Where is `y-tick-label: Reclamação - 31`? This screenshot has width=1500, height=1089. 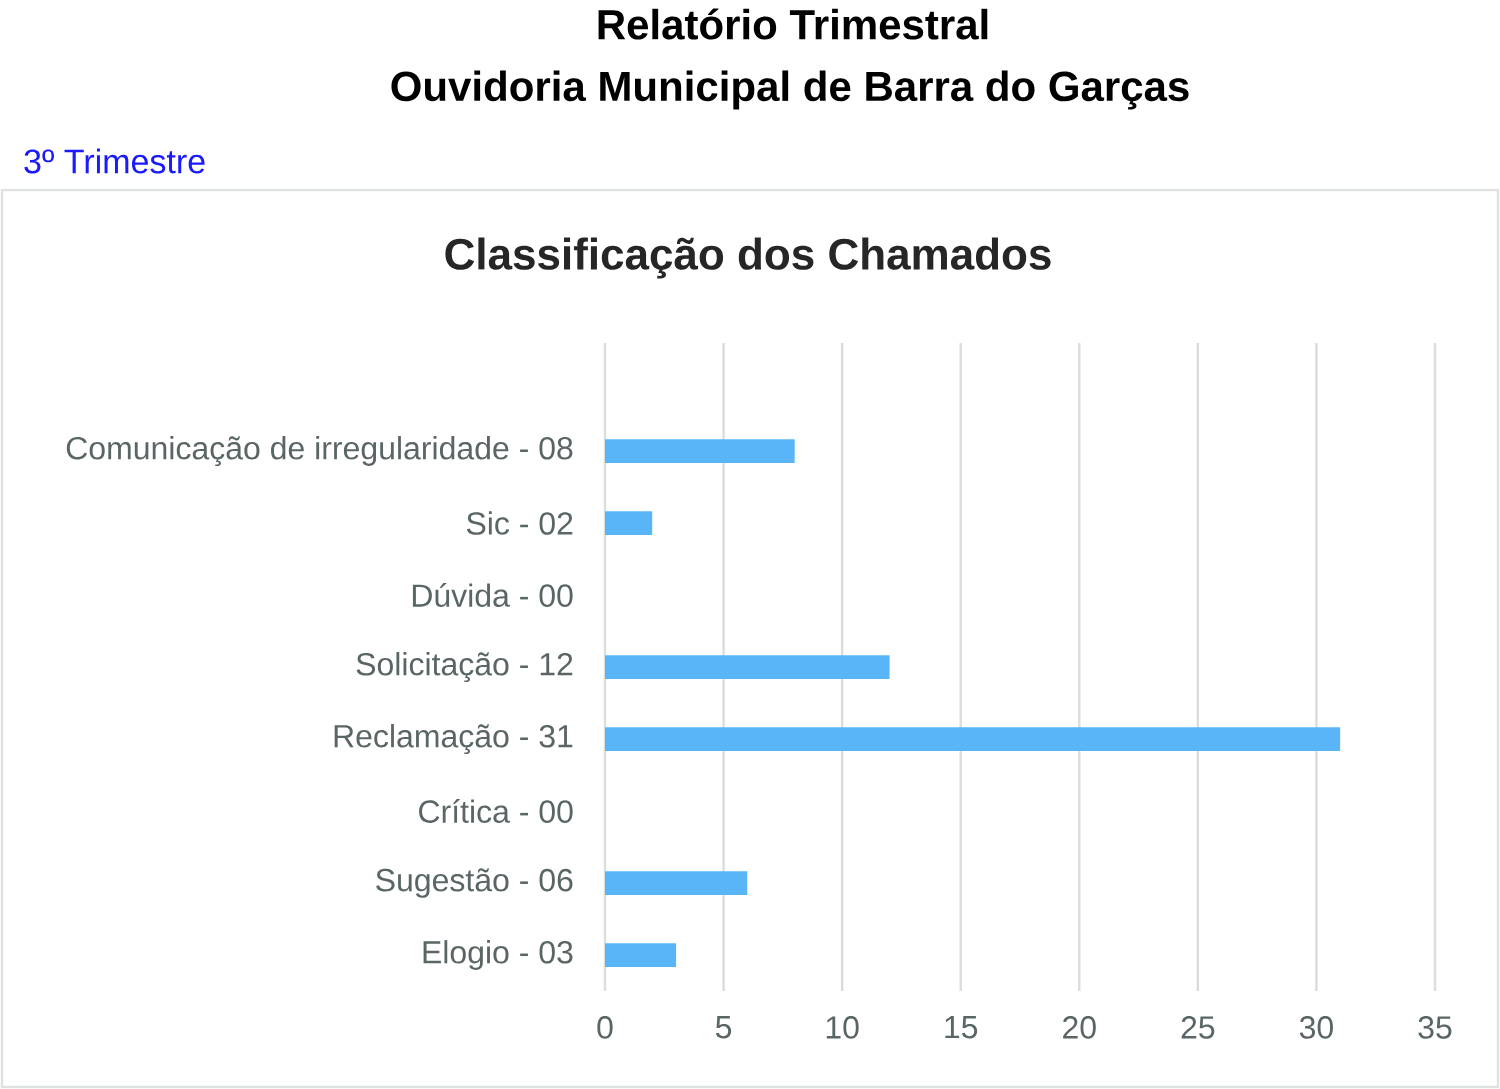 y-tick-label: Reclamação - 31 is located at coordinates (453, 739).